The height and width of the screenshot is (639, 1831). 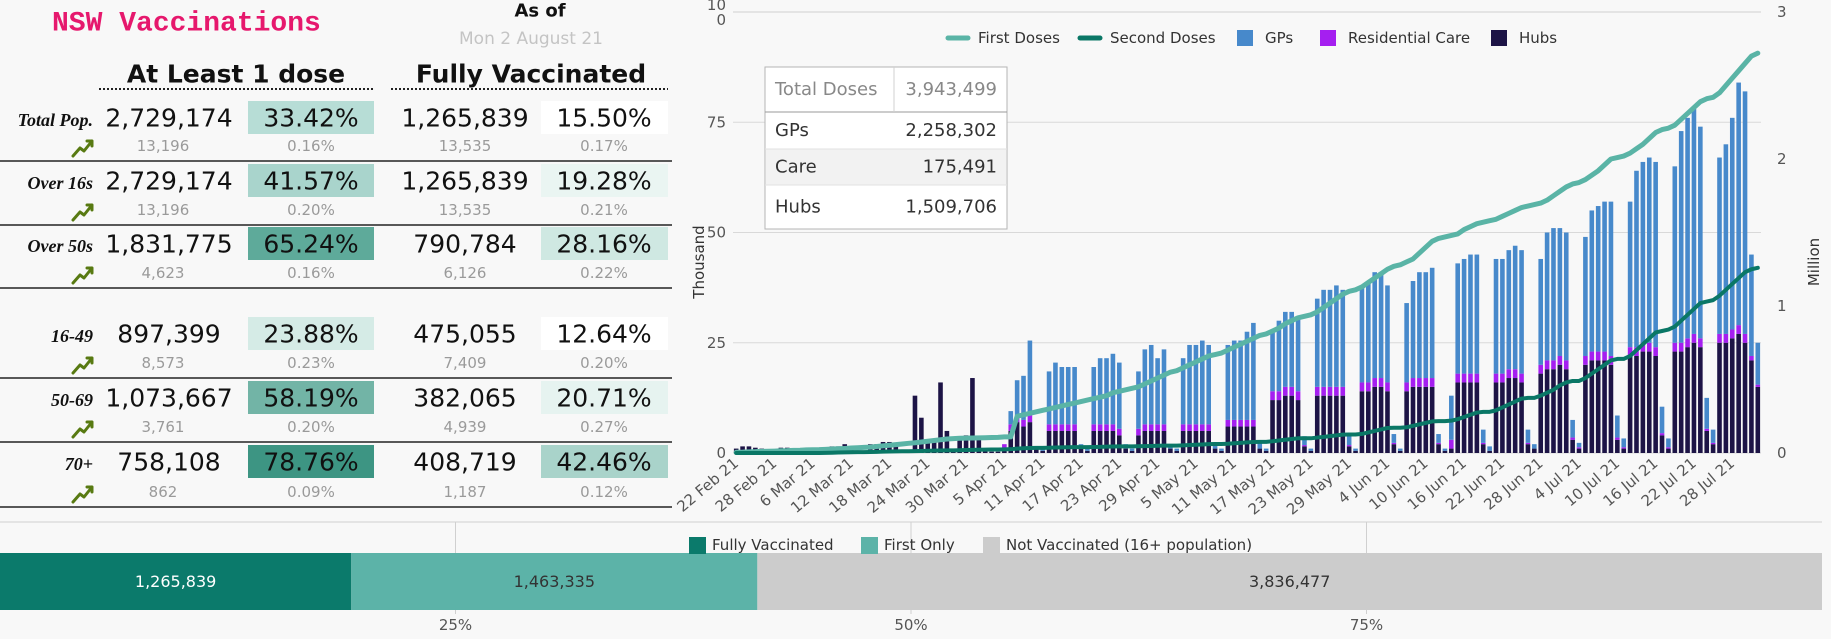 What do you see at coordinates (55, 120) in the screenshot?
I see `row-label: Total Pop.` at bounding box center [55, 120].